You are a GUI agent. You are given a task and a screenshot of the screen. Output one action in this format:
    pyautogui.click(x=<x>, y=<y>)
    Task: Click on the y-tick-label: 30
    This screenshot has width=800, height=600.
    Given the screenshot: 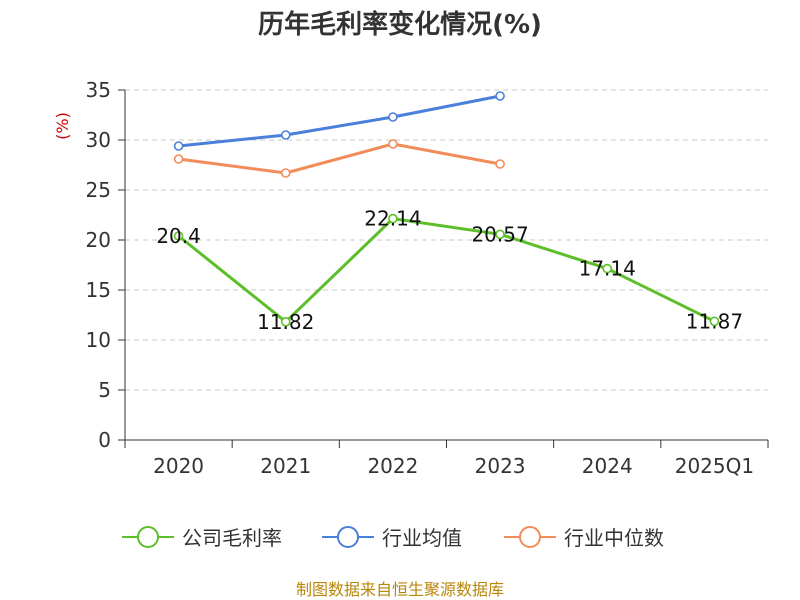 What is the action you would take?
    pyautogui.click(x=98, y=140)
    